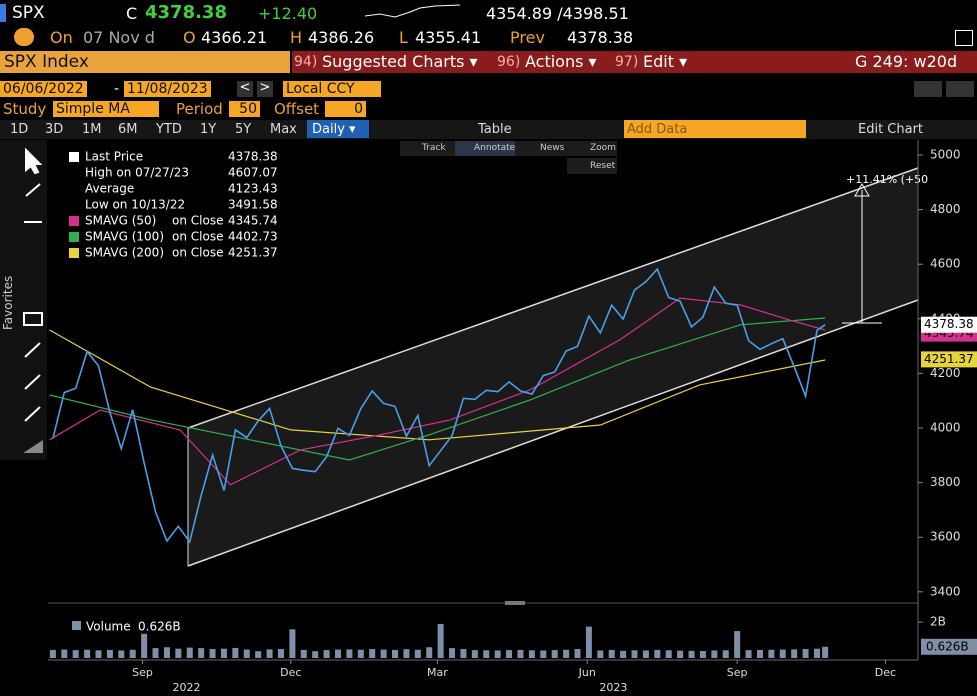  What do you see at coordinates (332, 89) in the screenshot?
I see `currency: Local CCY` at bounding box center [332, 89].